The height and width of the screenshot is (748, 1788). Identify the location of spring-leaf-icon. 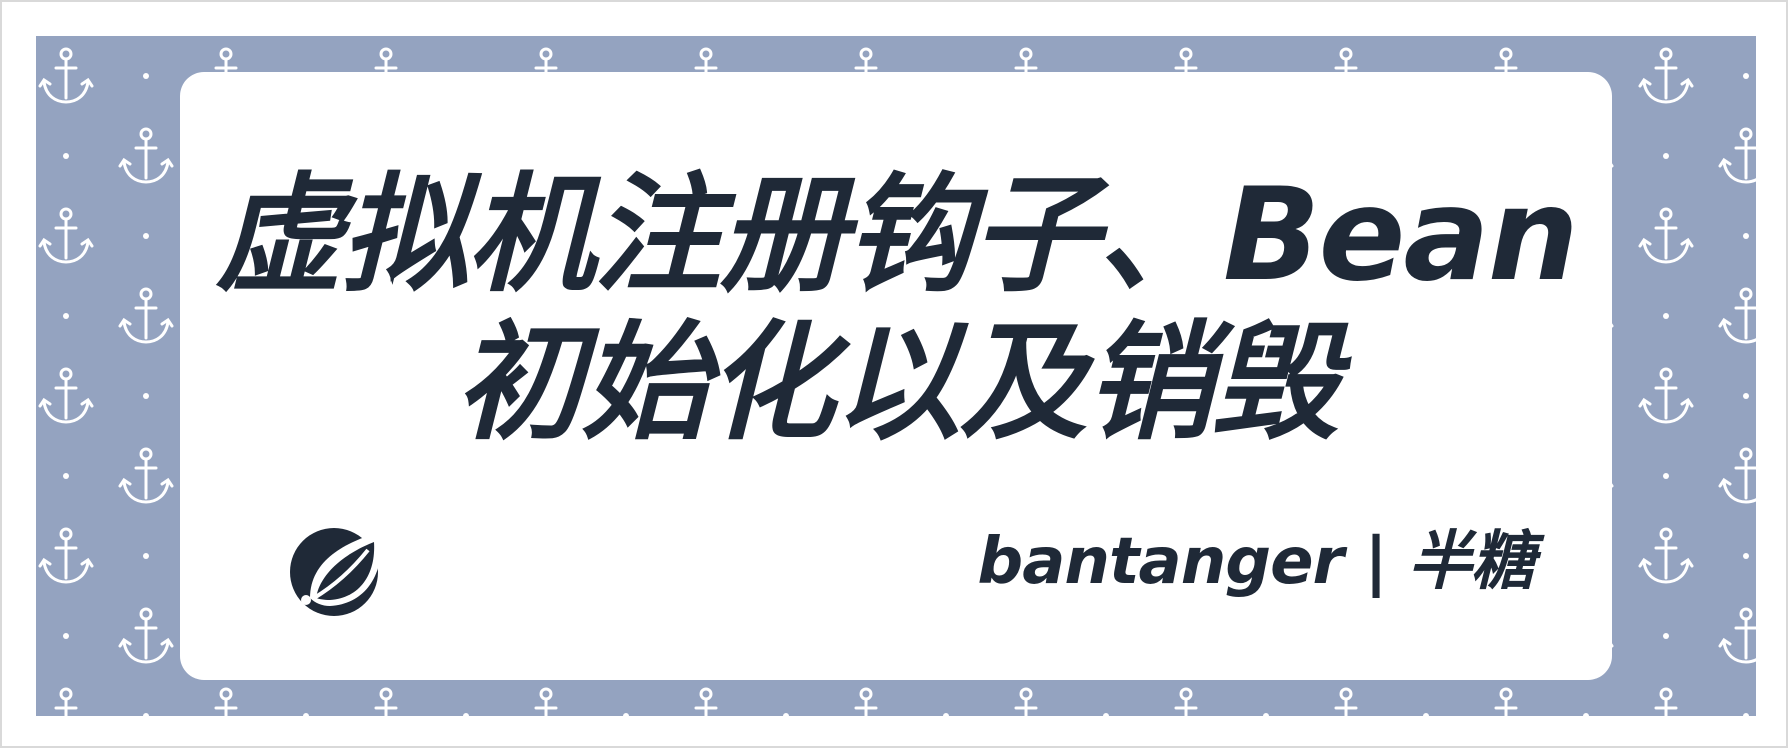
(336, 572).